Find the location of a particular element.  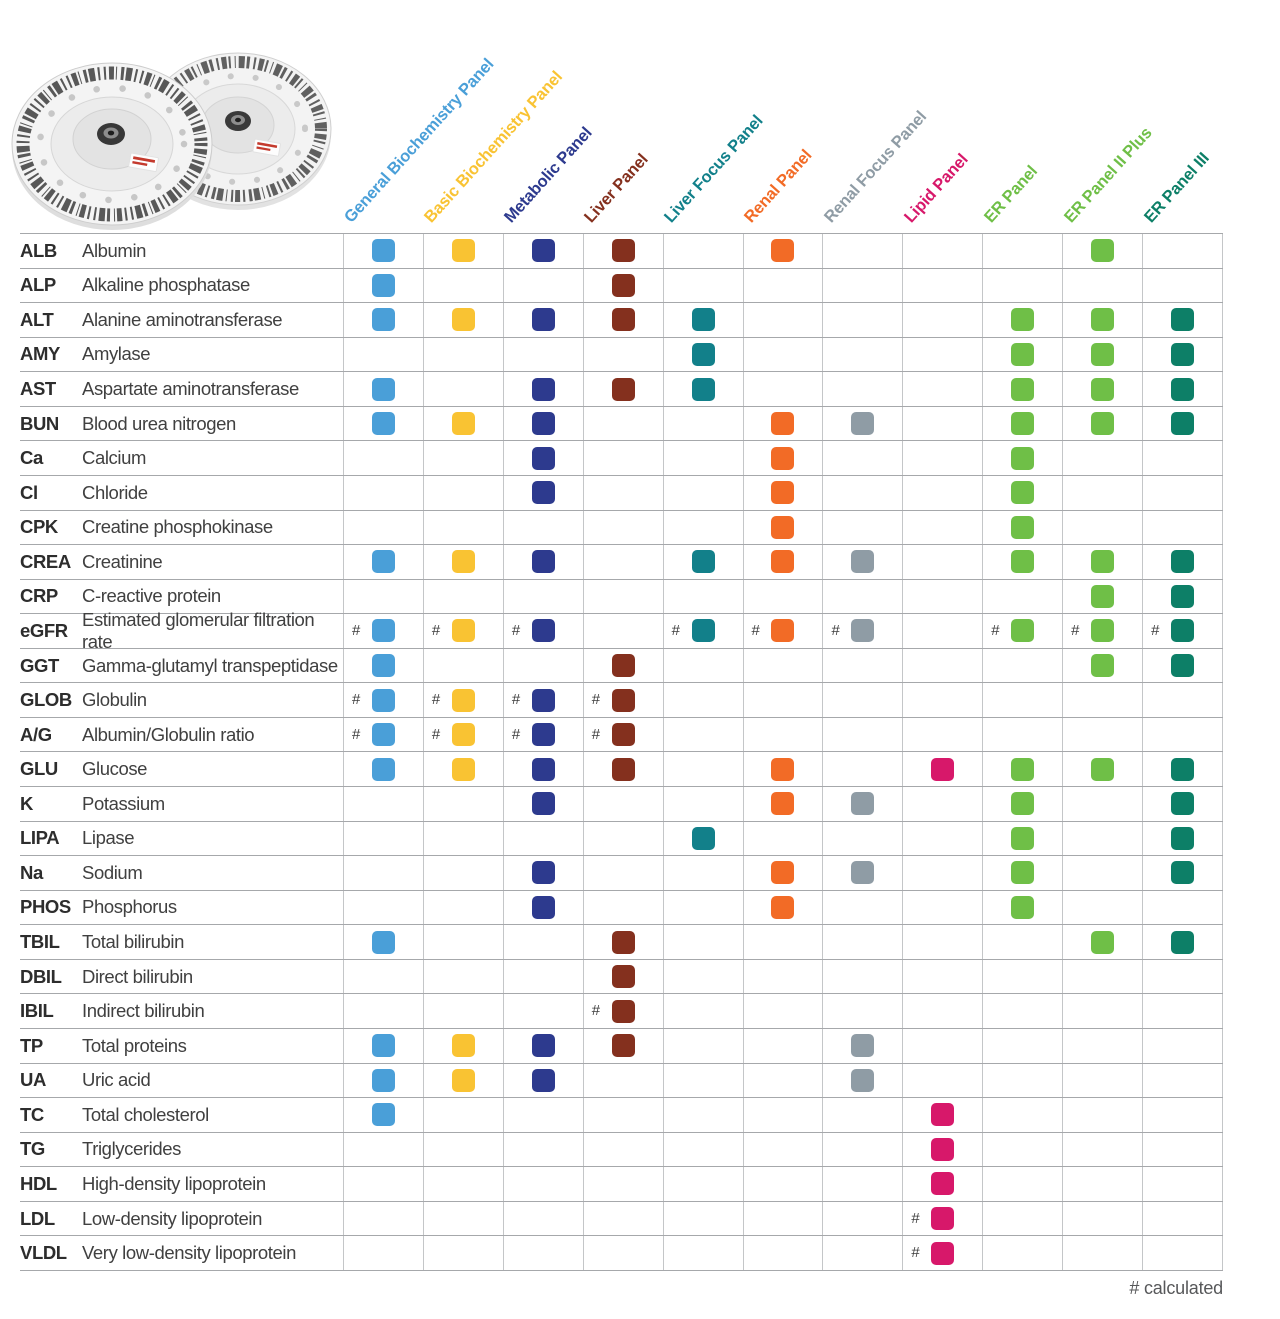

matrix-cell-crp-renal-panel is located at coordinates (782, 596).